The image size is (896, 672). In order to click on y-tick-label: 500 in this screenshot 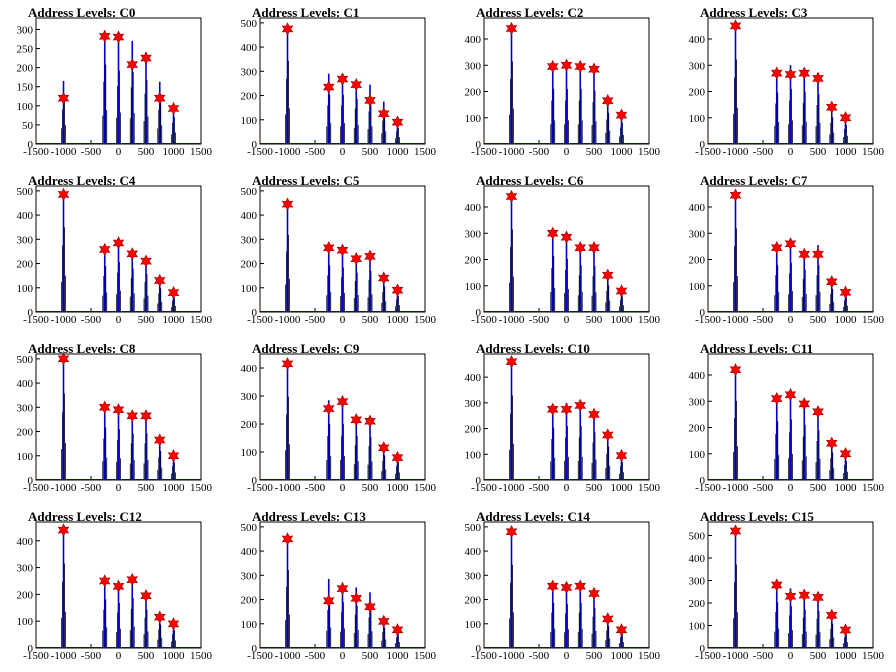, I will do `click(249, 528)`.